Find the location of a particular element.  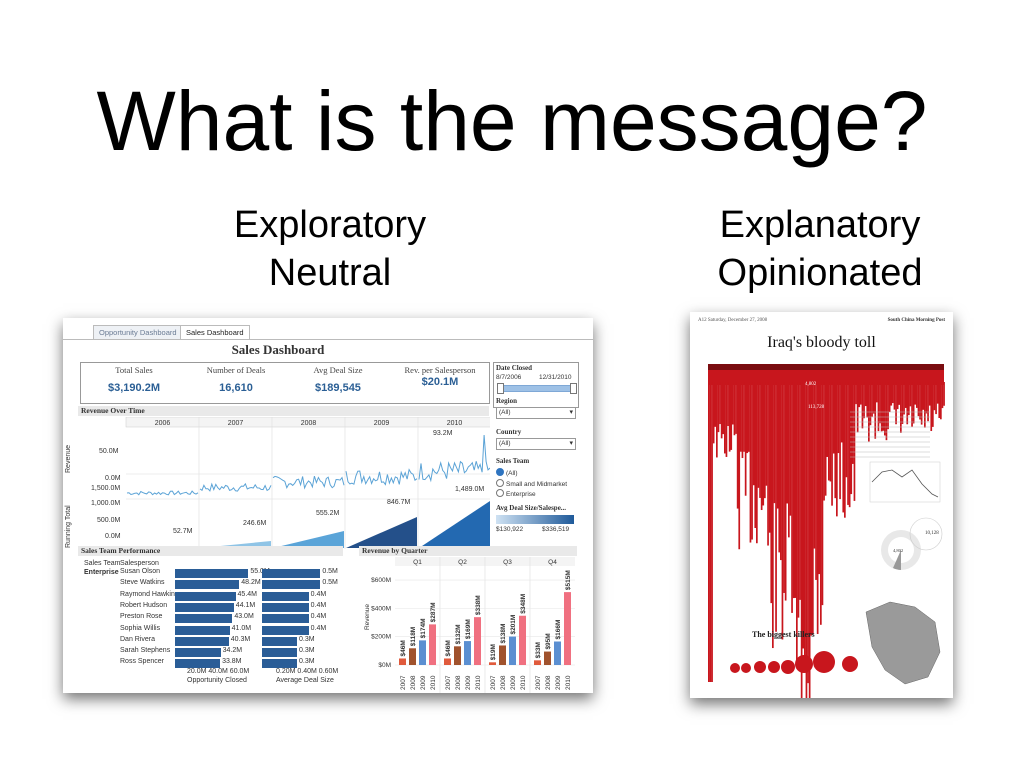

year-header-bar is located at coordinates (307, 422).